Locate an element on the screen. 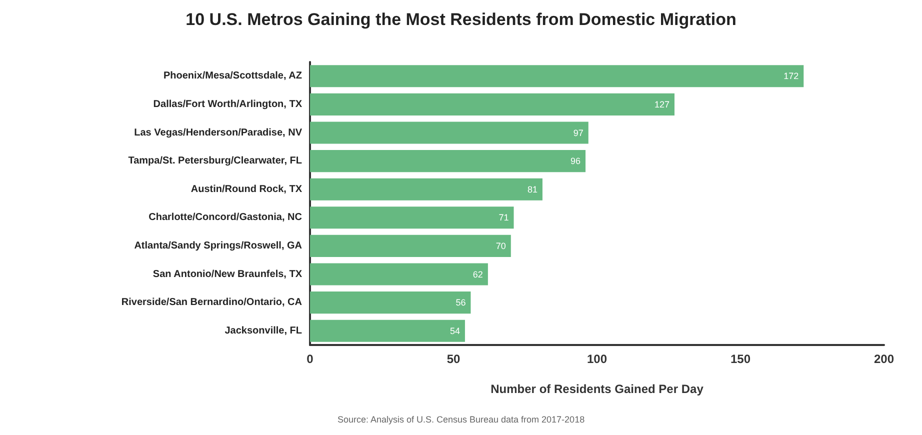  y-tick-label: Atlanta/Sandy Springs/Roswell, GA is located at coordinates (218, 246).